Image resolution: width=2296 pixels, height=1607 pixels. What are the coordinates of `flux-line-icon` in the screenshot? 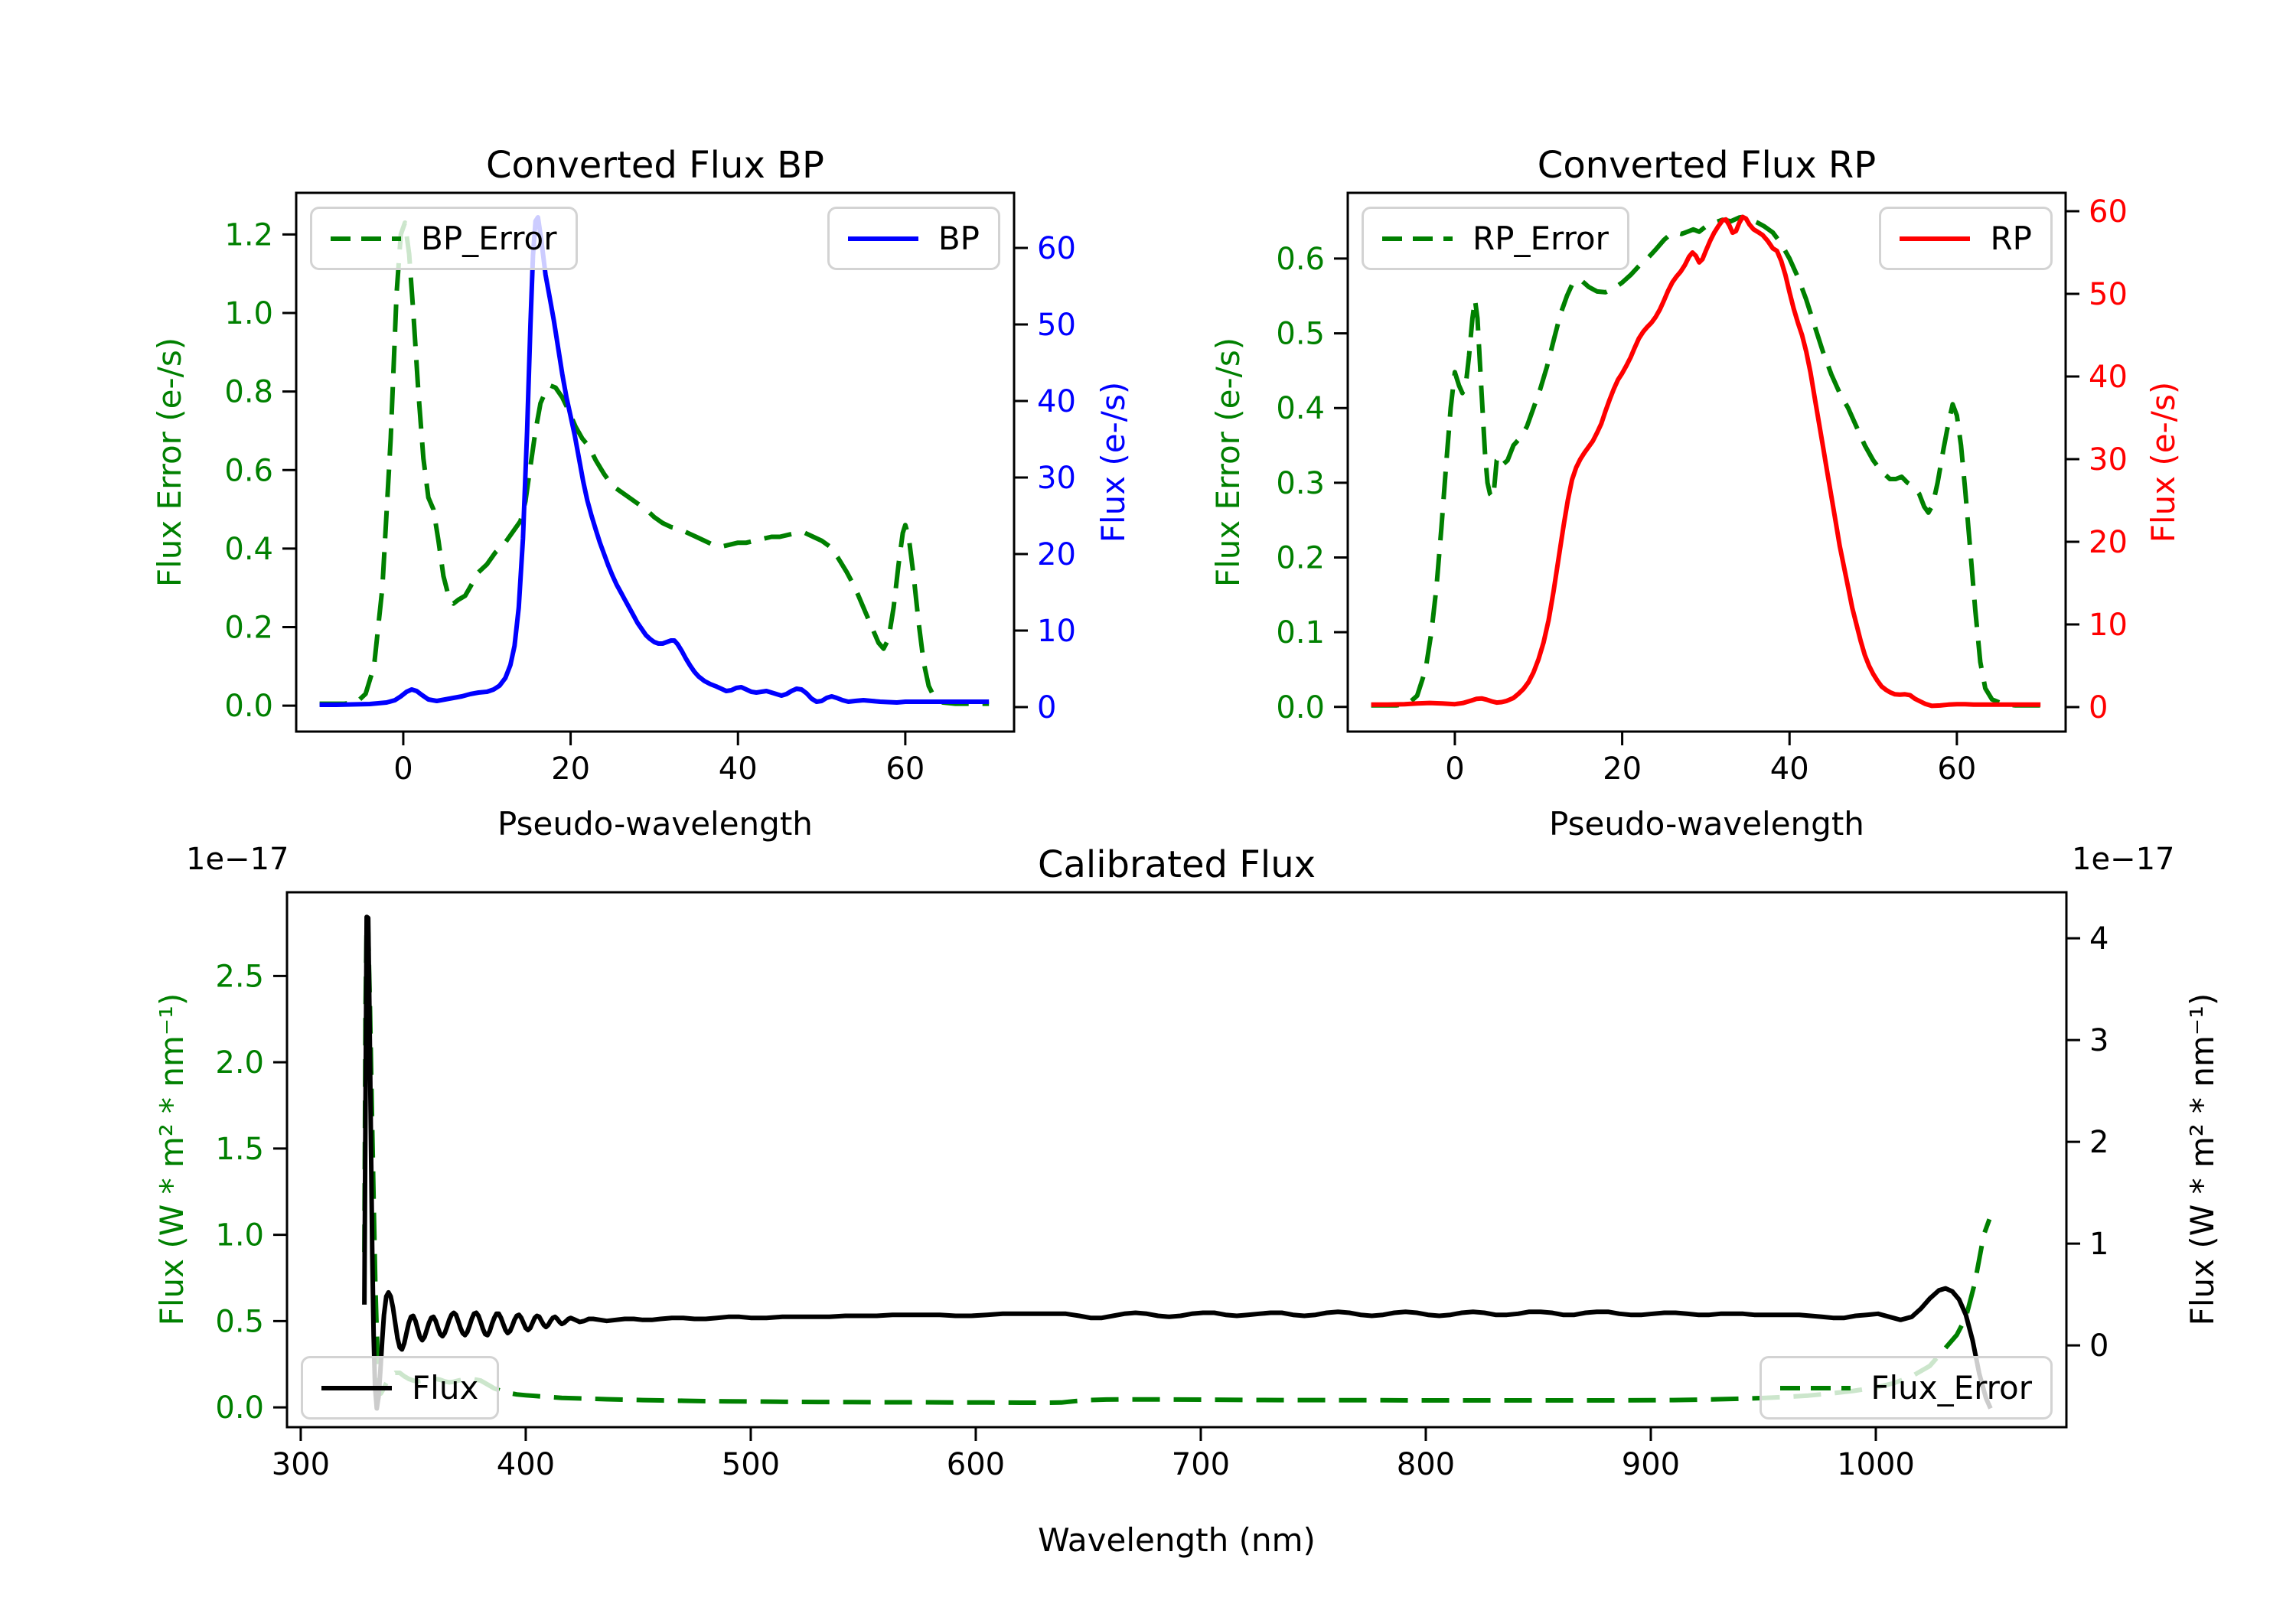 It's located at (356, 1387).